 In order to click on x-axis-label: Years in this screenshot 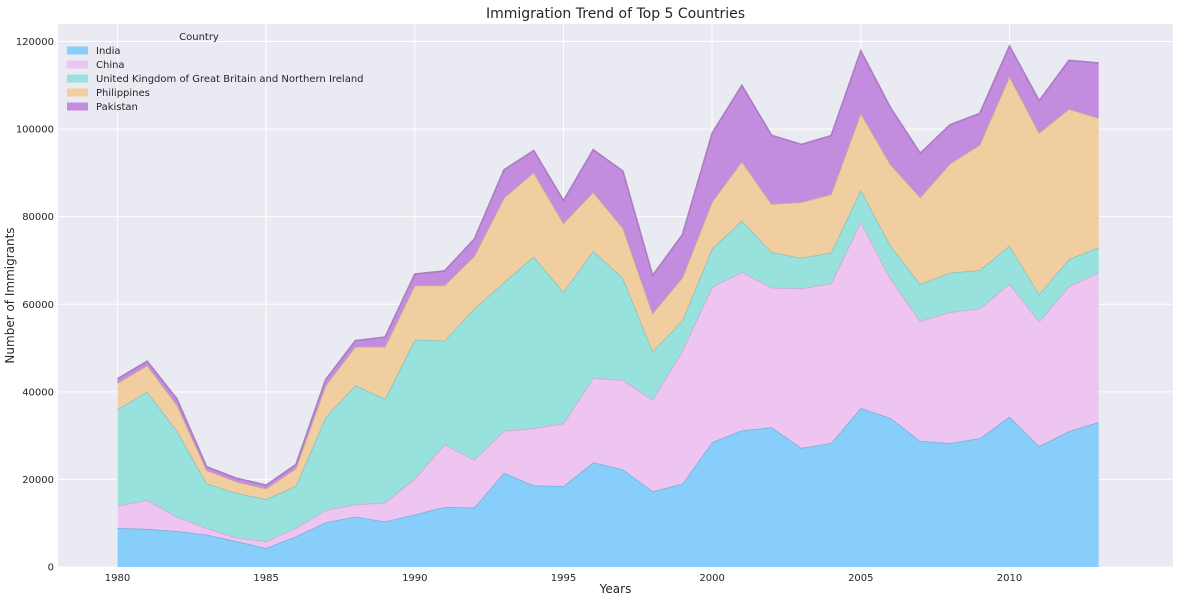, I will do `click(615, 589)`.